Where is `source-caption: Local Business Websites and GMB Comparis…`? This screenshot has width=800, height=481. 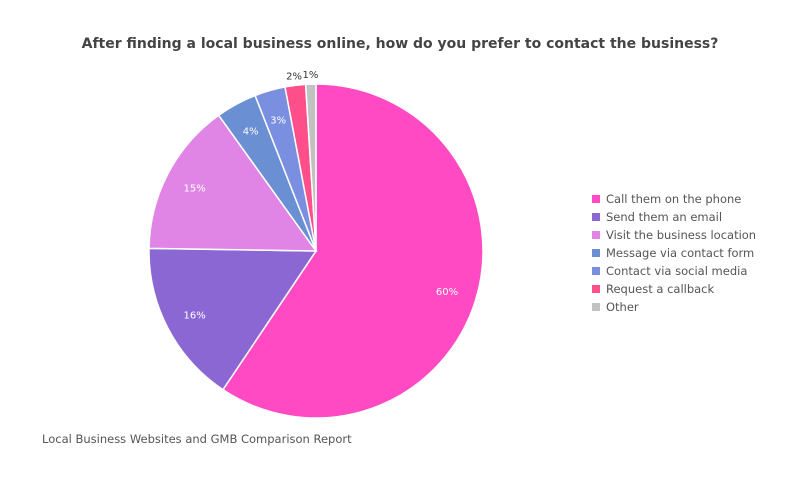
source-caption: Local Business Websites and GMB Comparis… is located at coordinates (197, 439).